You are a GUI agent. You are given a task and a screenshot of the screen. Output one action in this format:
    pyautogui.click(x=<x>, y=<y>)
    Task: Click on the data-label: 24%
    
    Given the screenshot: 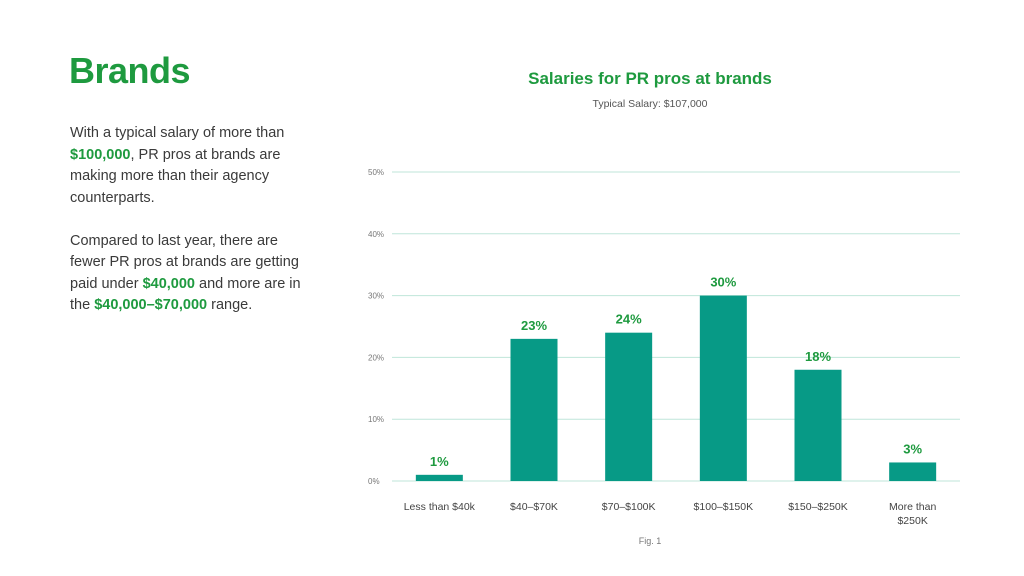 What is the action you would take?
    pyautogui.click(x=629, y=319)
    